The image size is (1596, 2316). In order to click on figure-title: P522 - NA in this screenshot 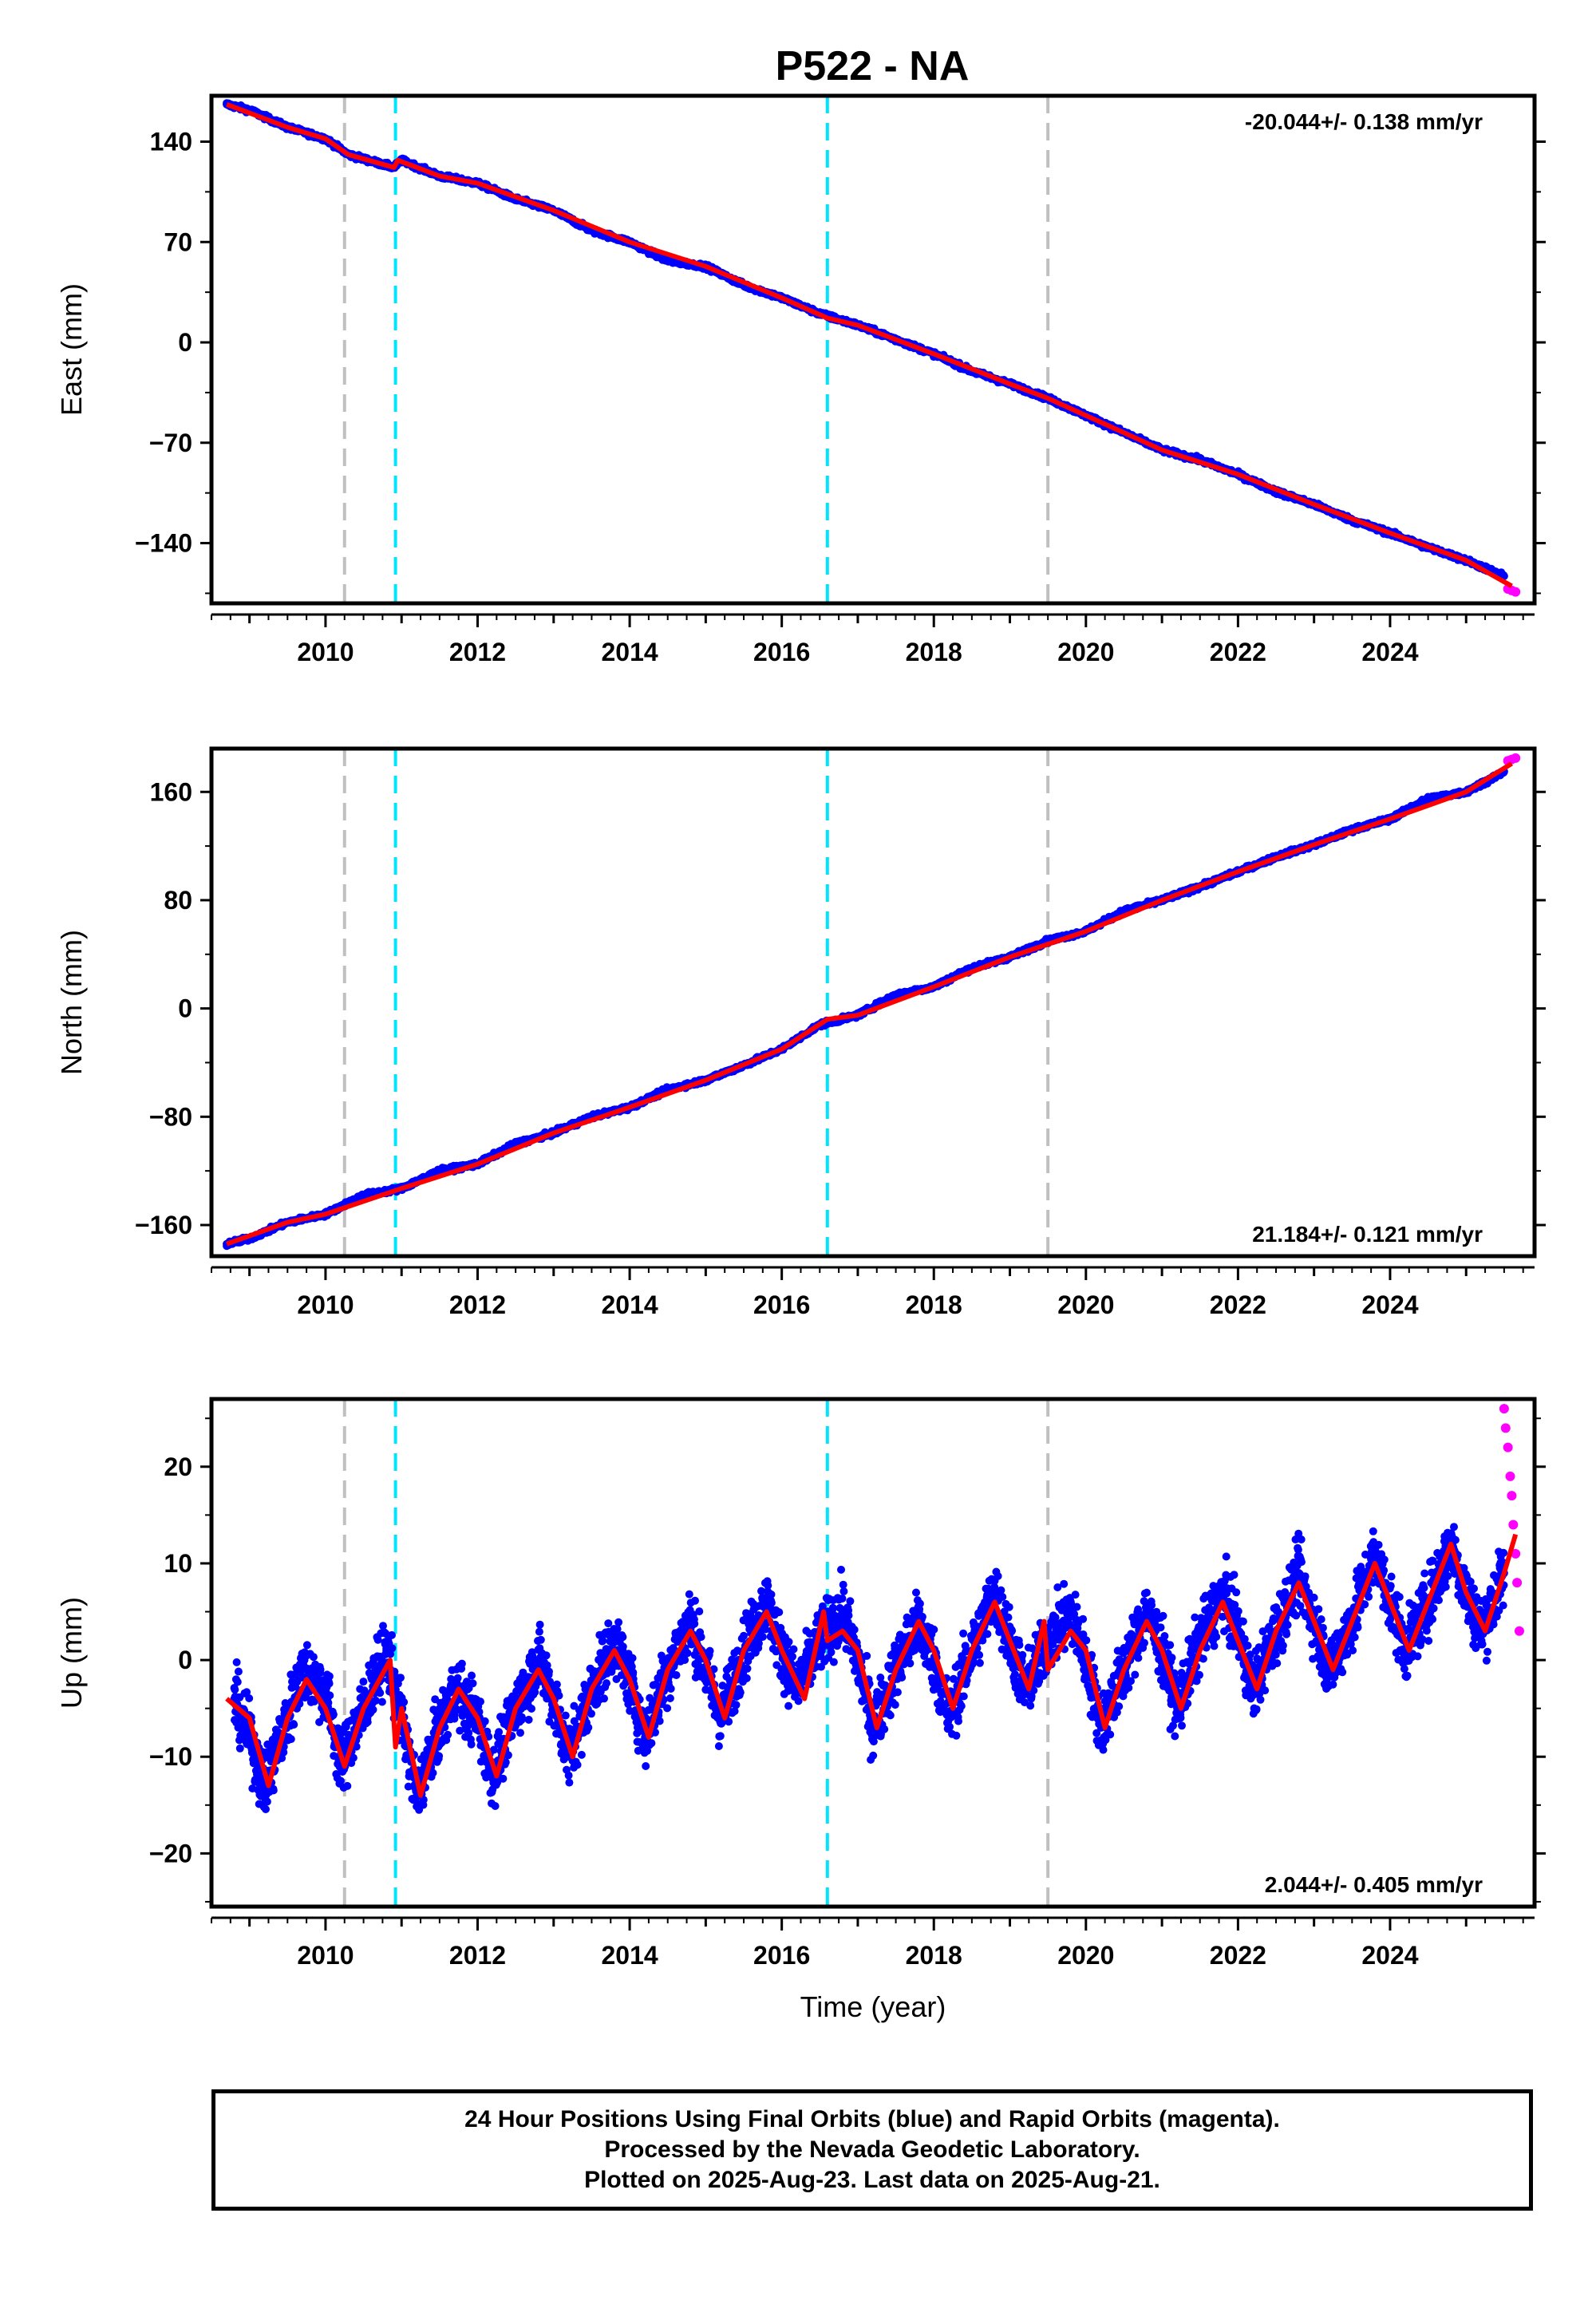, I will do `click(873, 66)`.